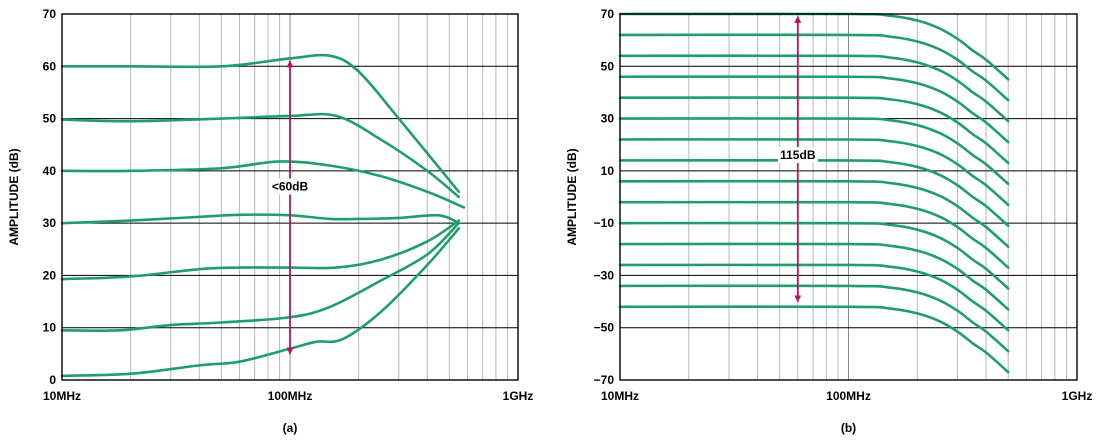 The width and height of the screenshot is (1103, 446). Describe the element at coordinates (50, 171) in the screenshot. I see `y-tick-label: 40` at that location.